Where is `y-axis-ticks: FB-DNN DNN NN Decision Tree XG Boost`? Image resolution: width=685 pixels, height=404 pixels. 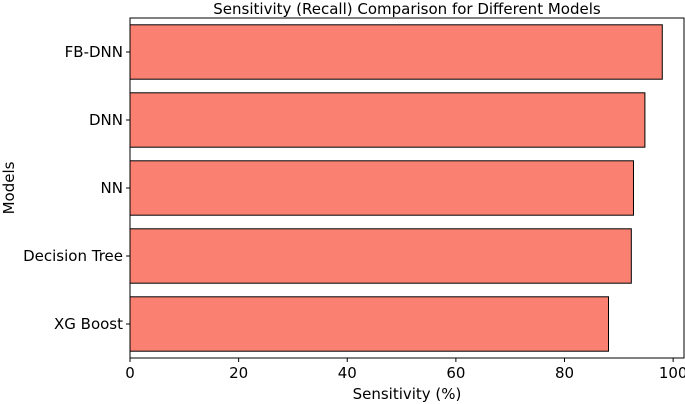 y-axis-ticks: FB-DNN DNN NN Decision Tree XG Boost is located at coordinates (76, 188).